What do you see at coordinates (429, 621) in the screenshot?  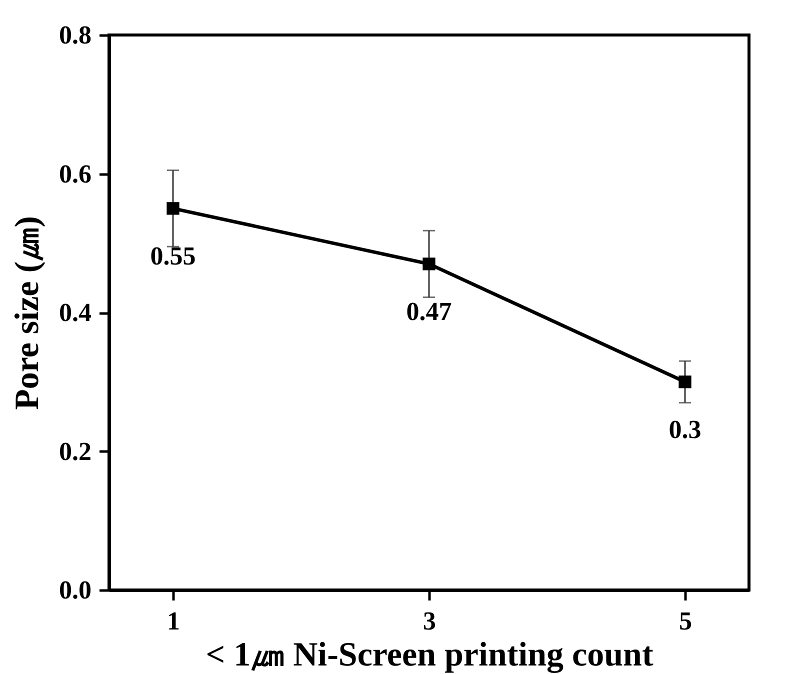 I see `x-tick-label: 3` at bounding box center [429, 621].